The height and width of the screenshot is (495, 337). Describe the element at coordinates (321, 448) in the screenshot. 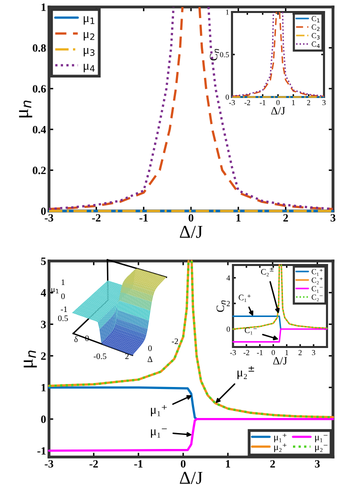

I see `legend-label: μ₂⁻` at that location.